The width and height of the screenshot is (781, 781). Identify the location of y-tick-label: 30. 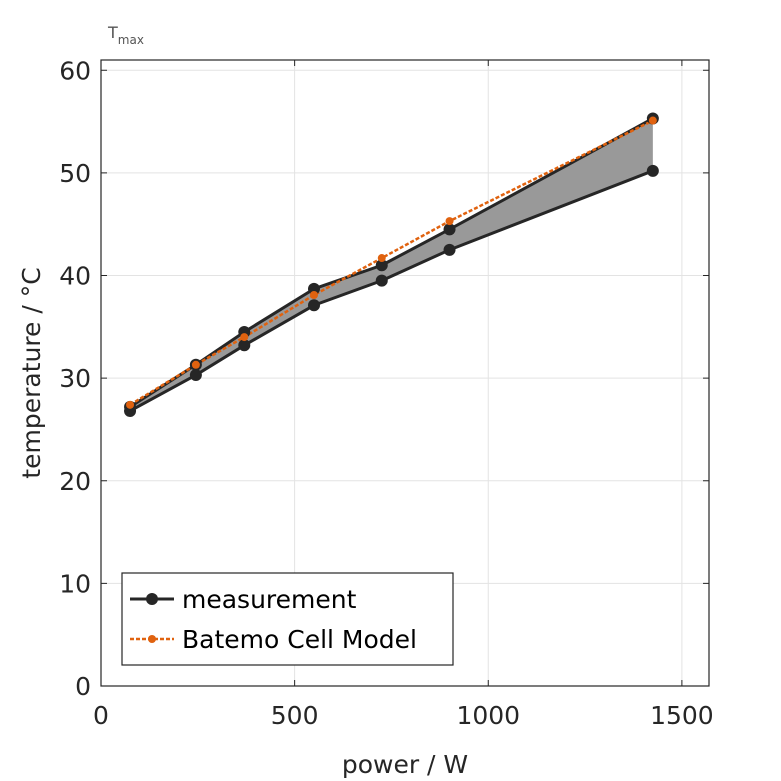
(75, 378).